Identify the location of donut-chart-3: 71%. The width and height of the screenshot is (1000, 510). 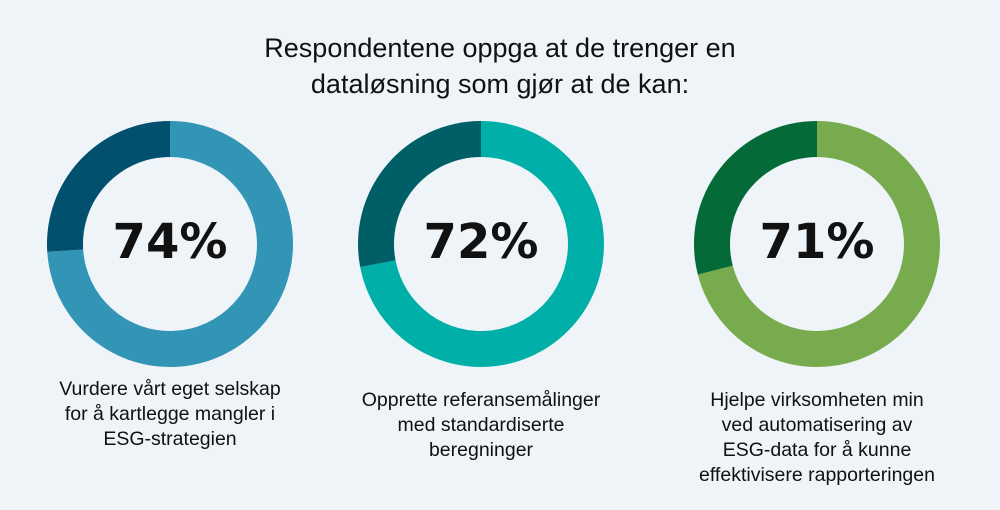
(816, 244).